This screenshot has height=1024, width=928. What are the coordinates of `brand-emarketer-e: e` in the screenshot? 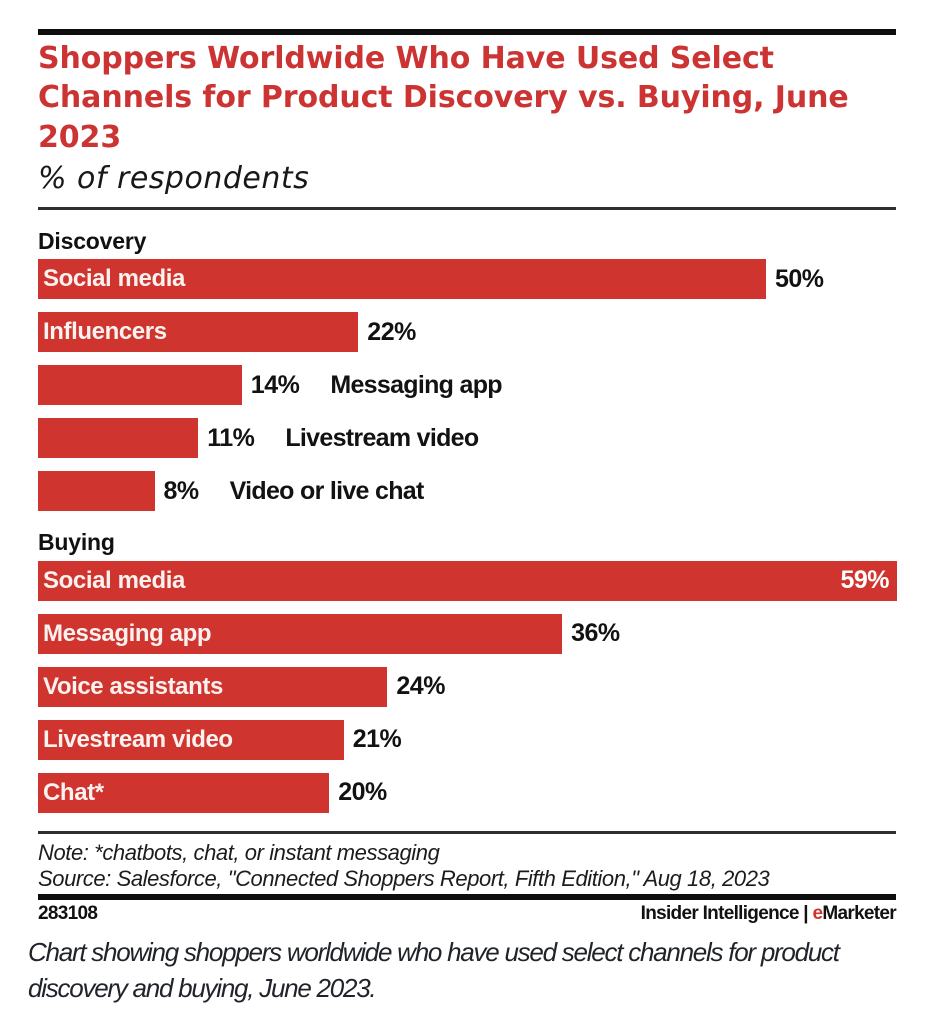 It's located at (818, 913).